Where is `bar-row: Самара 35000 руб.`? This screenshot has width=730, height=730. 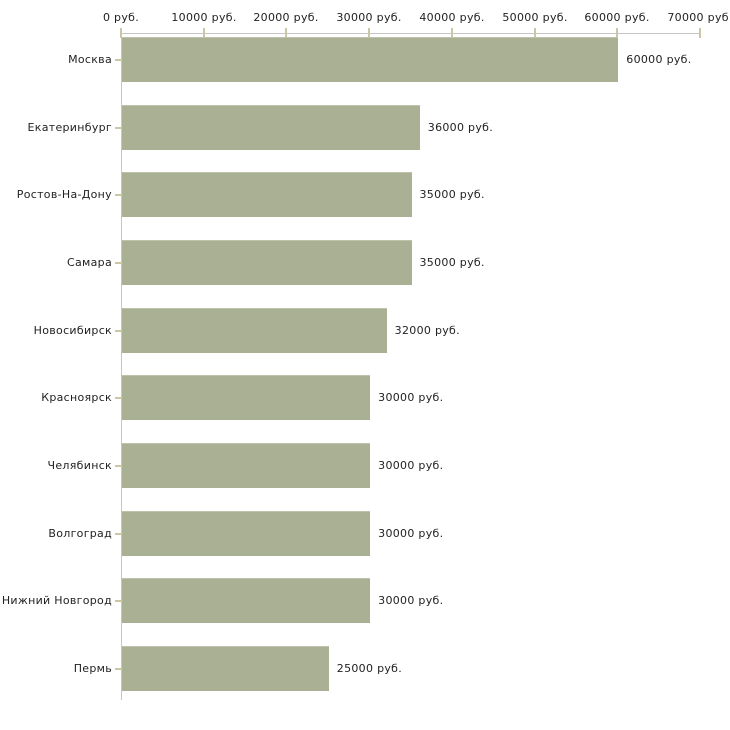
bar-row: Самара 35000 руб. is located at coordinates (350, 262).